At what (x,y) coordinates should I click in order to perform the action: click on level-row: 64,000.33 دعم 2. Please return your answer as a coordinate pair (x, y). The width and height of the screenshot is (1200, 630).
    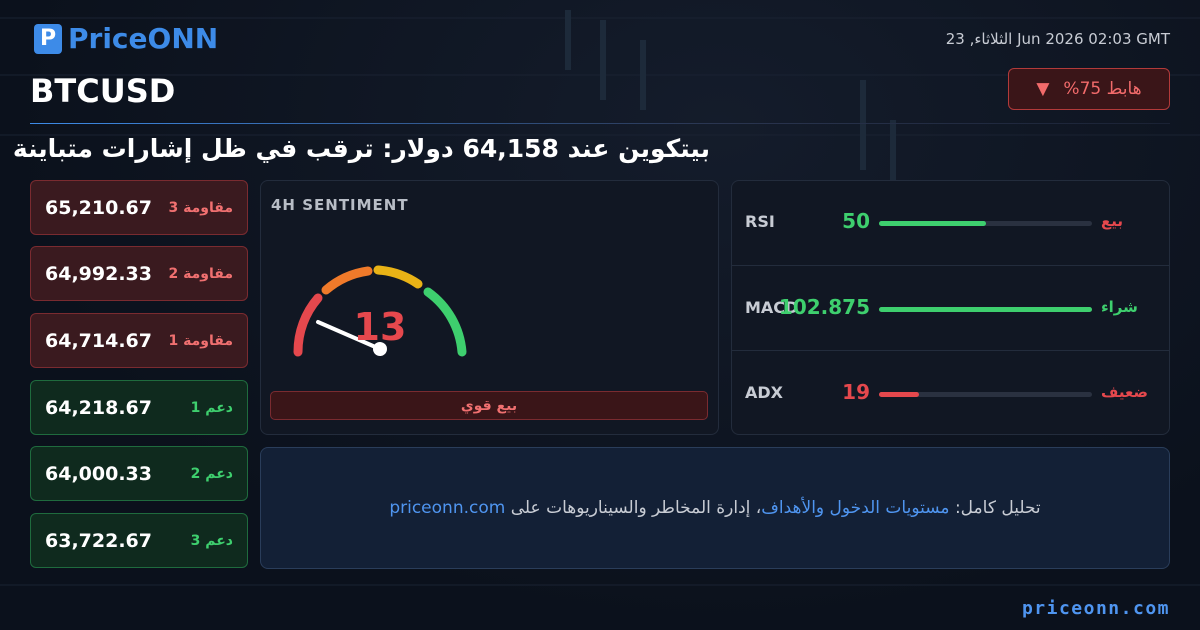
    Looking at the image, I should click on (139, 473).